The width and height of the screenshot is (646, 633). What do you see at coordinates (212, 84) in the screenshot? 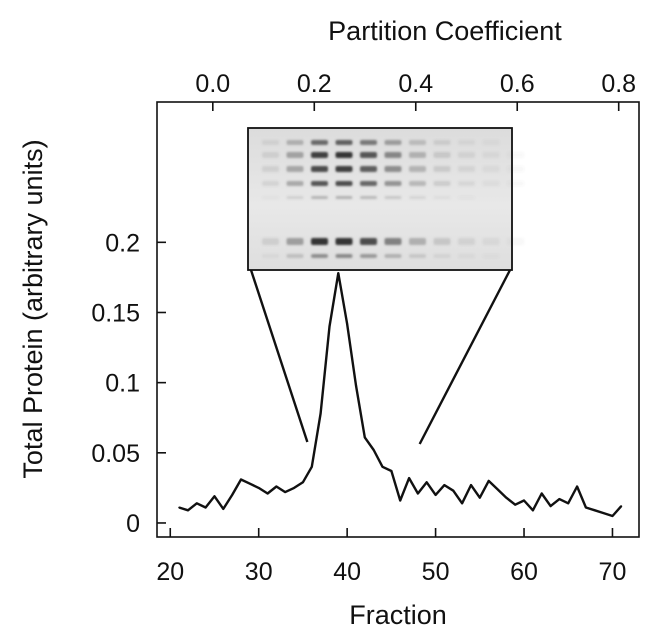
I see `top-tick-label: 0.0` at bounding box center [212, 84].